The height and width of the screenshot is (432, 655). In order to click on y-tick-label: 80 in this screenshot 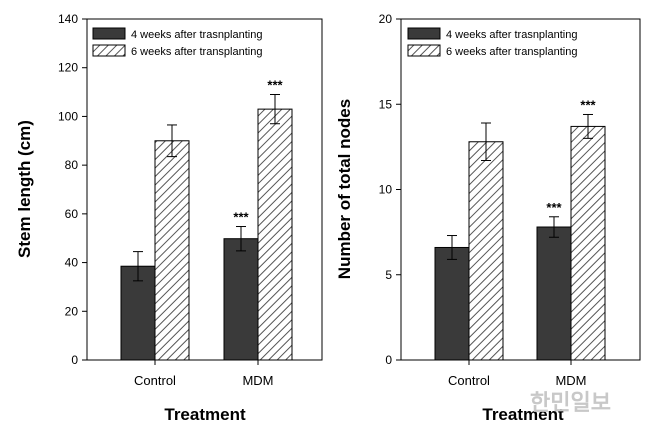, I will do `click(72, 165)`.